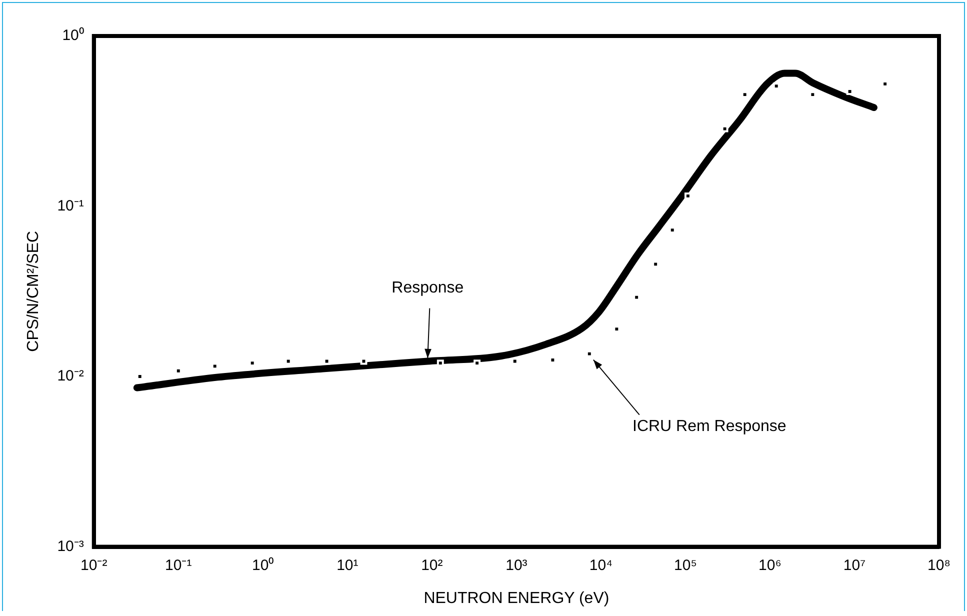 Image resolution: width=967 pixels, height=616 pixels. What do you see at coordinates (517, 598) in the screenshot?
I see `x-axis-title: NEUTRON ENERGY (eV)` at bounding box center [517, 598].